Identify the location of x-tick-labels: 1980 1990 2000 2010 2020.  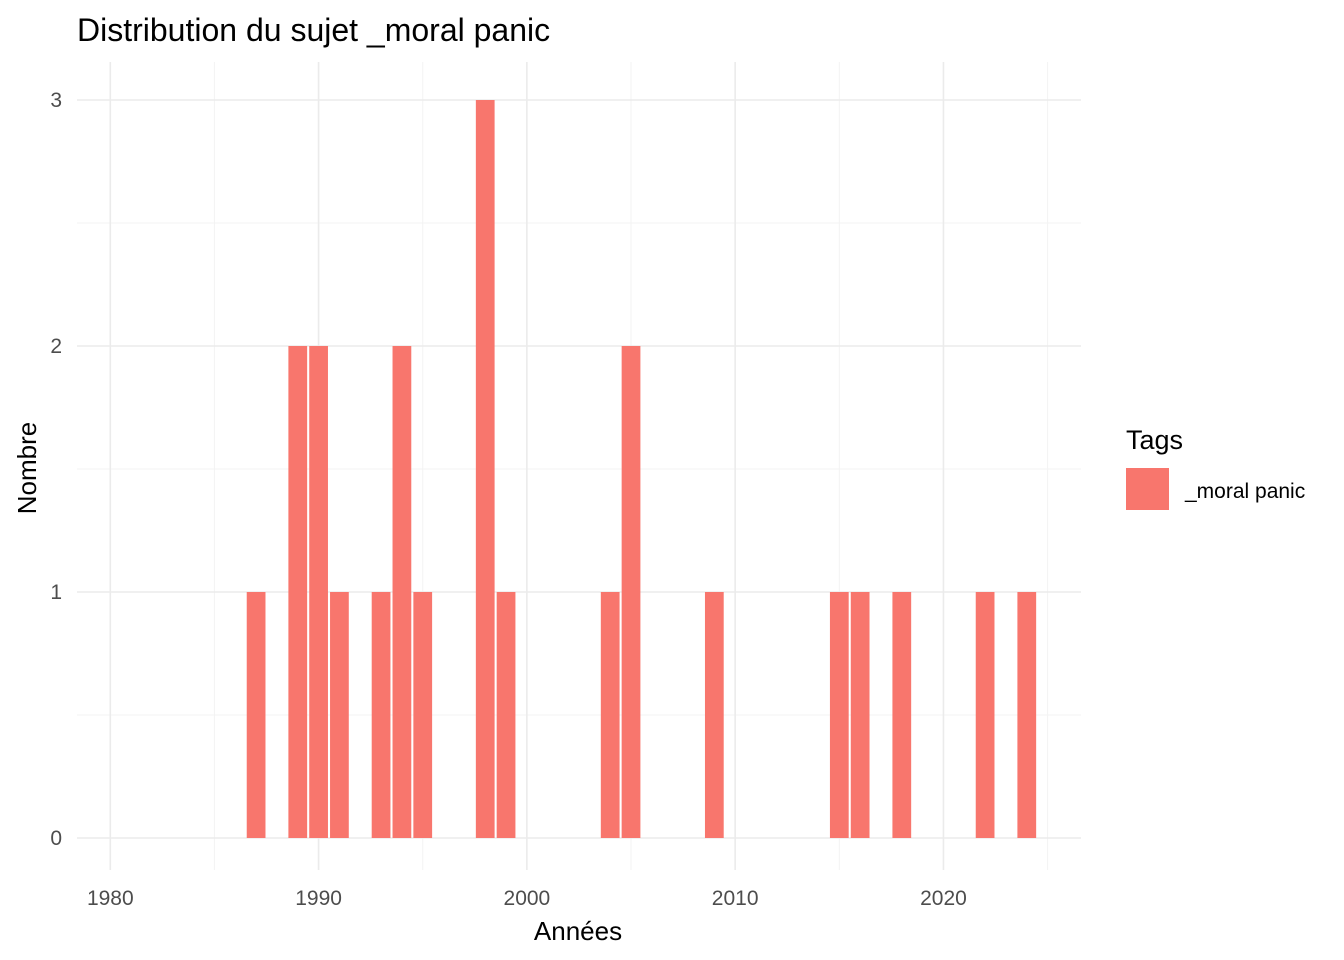
(527, 898).